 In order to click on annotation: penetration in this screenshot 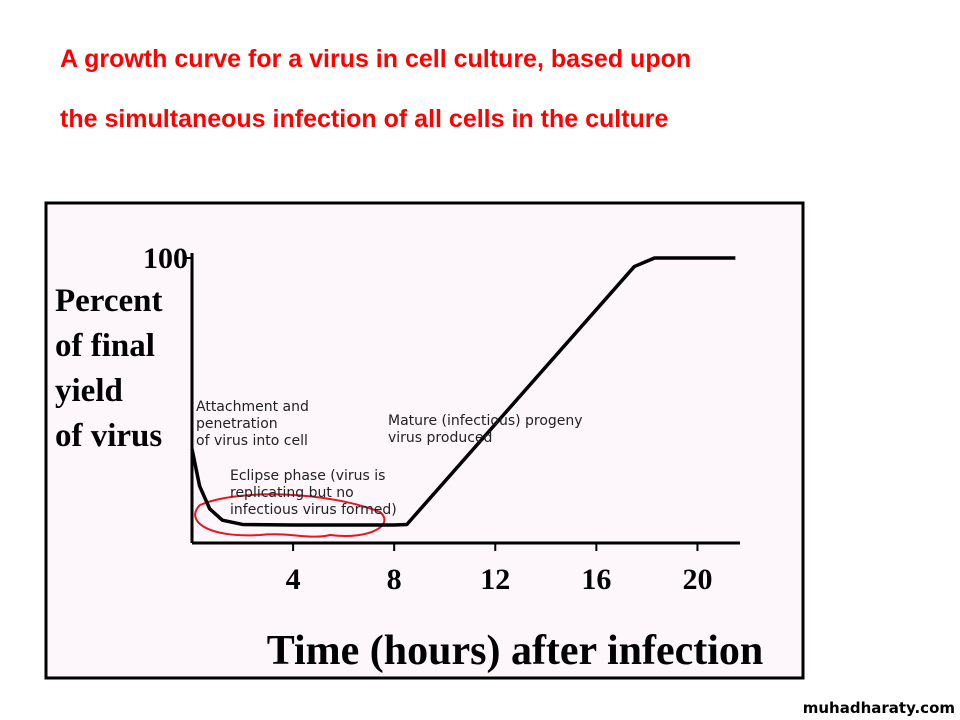, I will do `click(237, 424)`.